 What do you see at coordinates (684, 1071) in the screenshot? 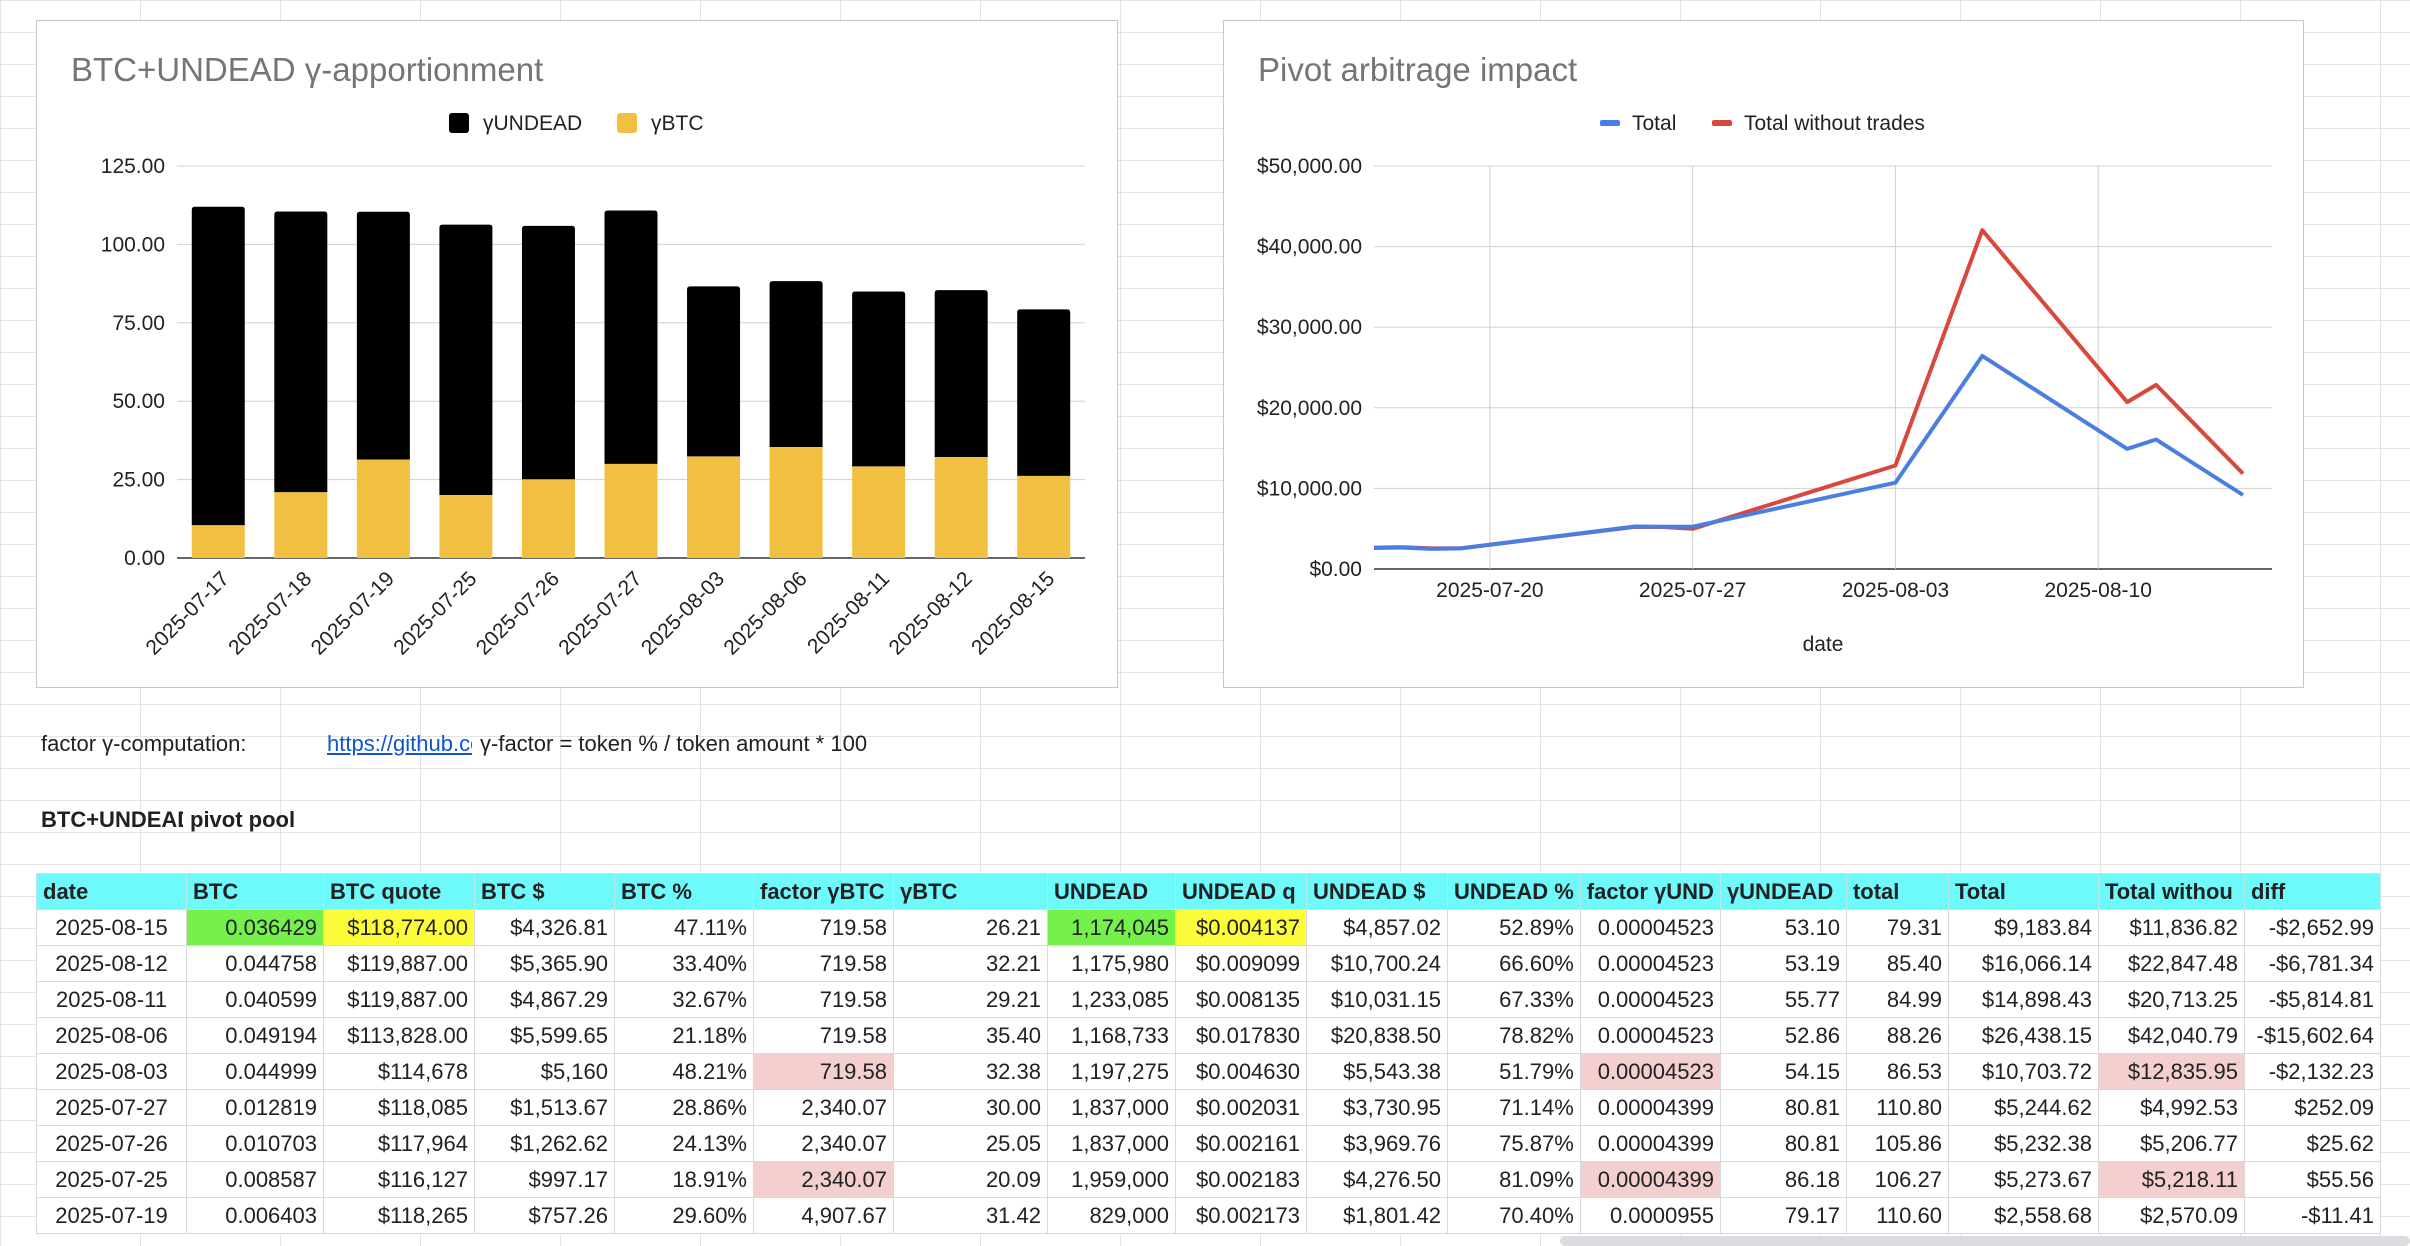
I see `table-cell: 48.21%` at bounding box center [684, 1071].